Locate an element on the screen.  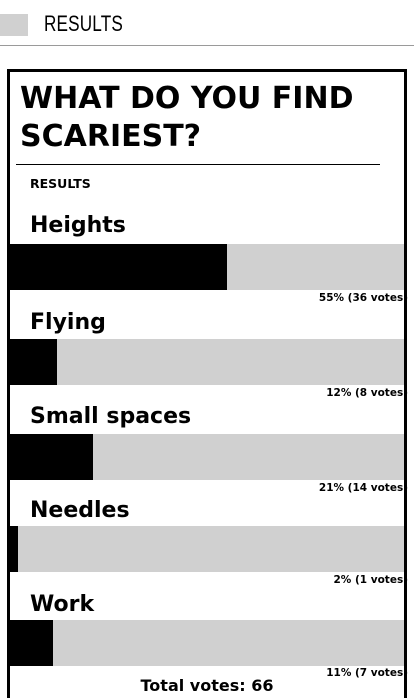
poll-option-label: Flying is located at coordinates (68, 322).